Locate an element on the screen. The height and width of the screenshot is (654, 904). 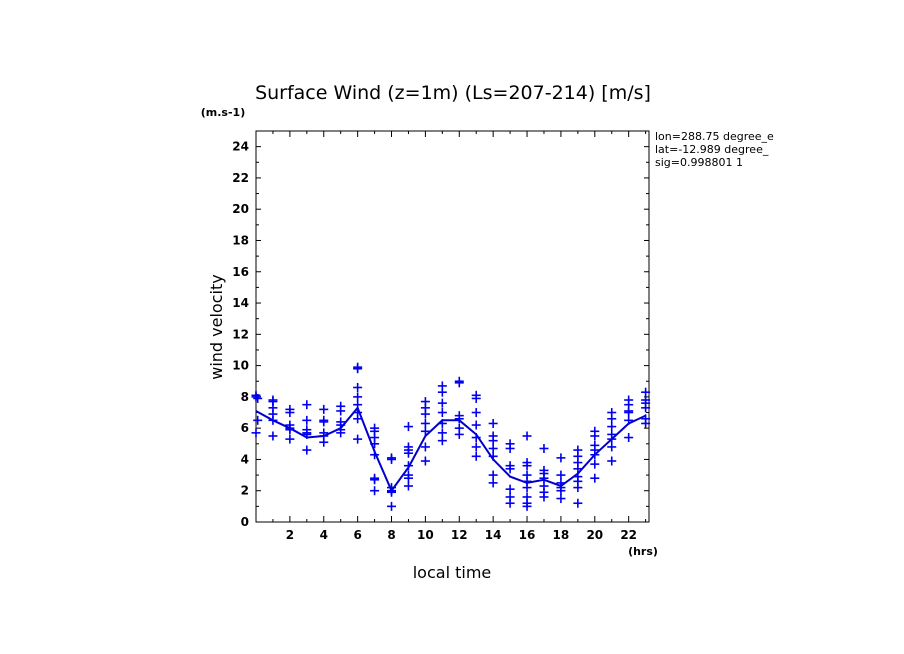
y-axis-label: wind velocity is located at coordinates (216, 326).